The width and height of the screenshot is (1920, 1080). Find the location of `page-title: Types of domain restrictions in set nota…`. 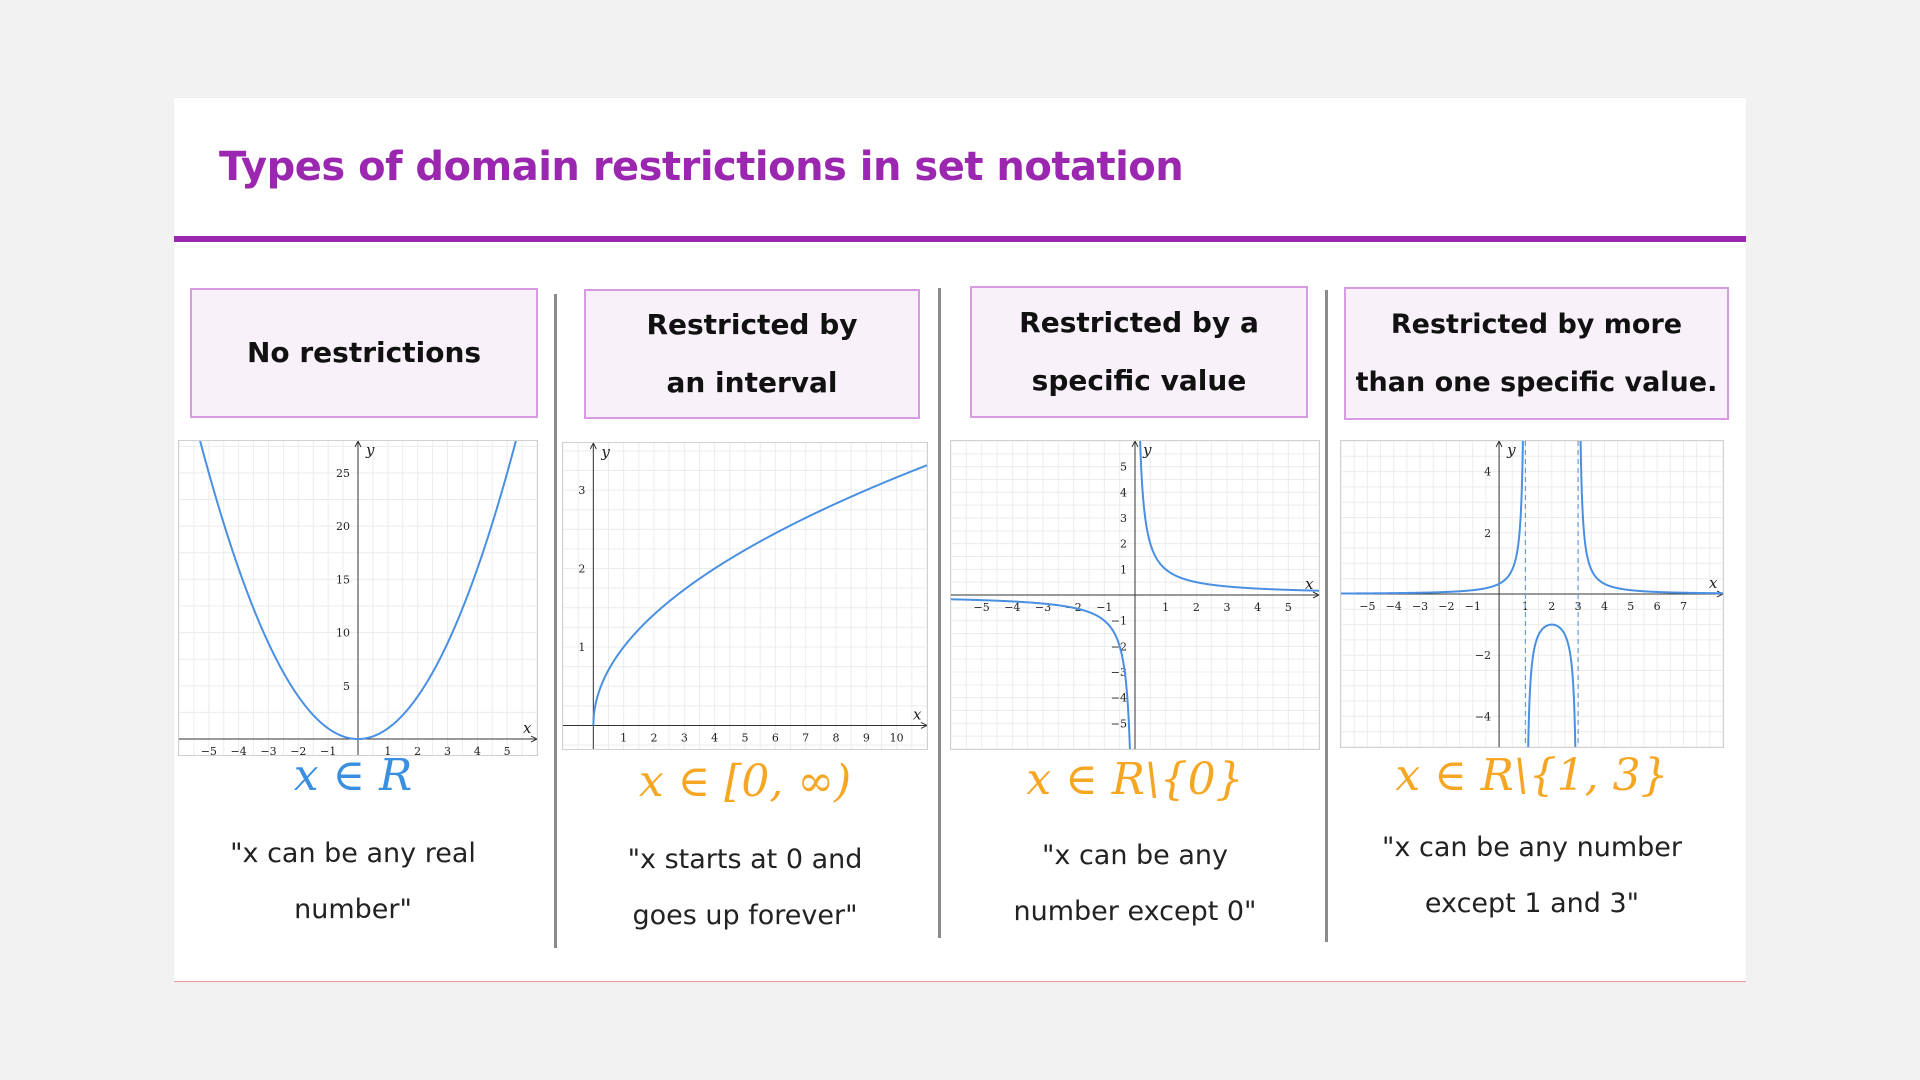

page-title: Types of domain restrictions in set nota… is located at coordinates (701, 167).